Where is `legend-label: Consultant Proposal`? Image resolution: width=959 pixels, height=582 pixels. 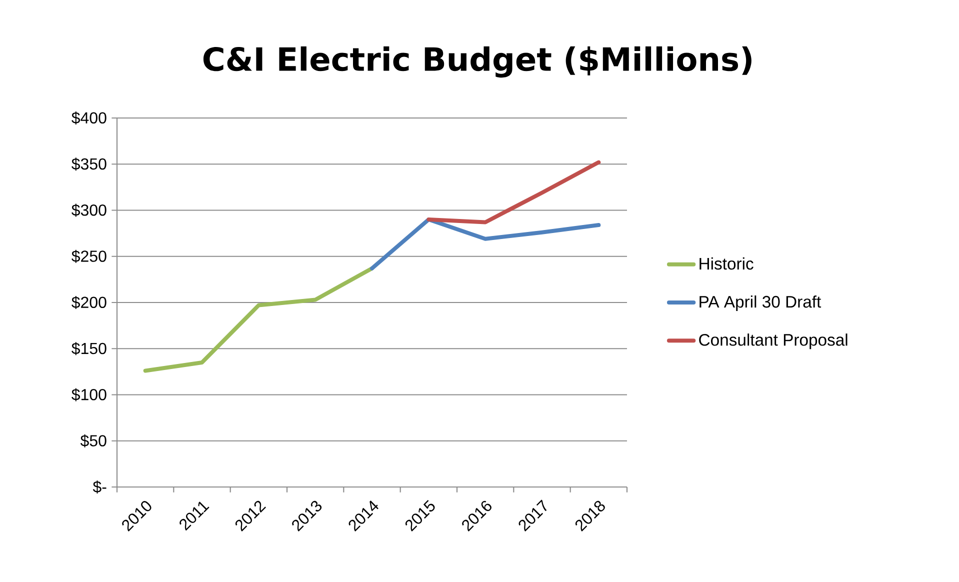 legend-label: Consultant Proposal is located at coordinates (773, 342).